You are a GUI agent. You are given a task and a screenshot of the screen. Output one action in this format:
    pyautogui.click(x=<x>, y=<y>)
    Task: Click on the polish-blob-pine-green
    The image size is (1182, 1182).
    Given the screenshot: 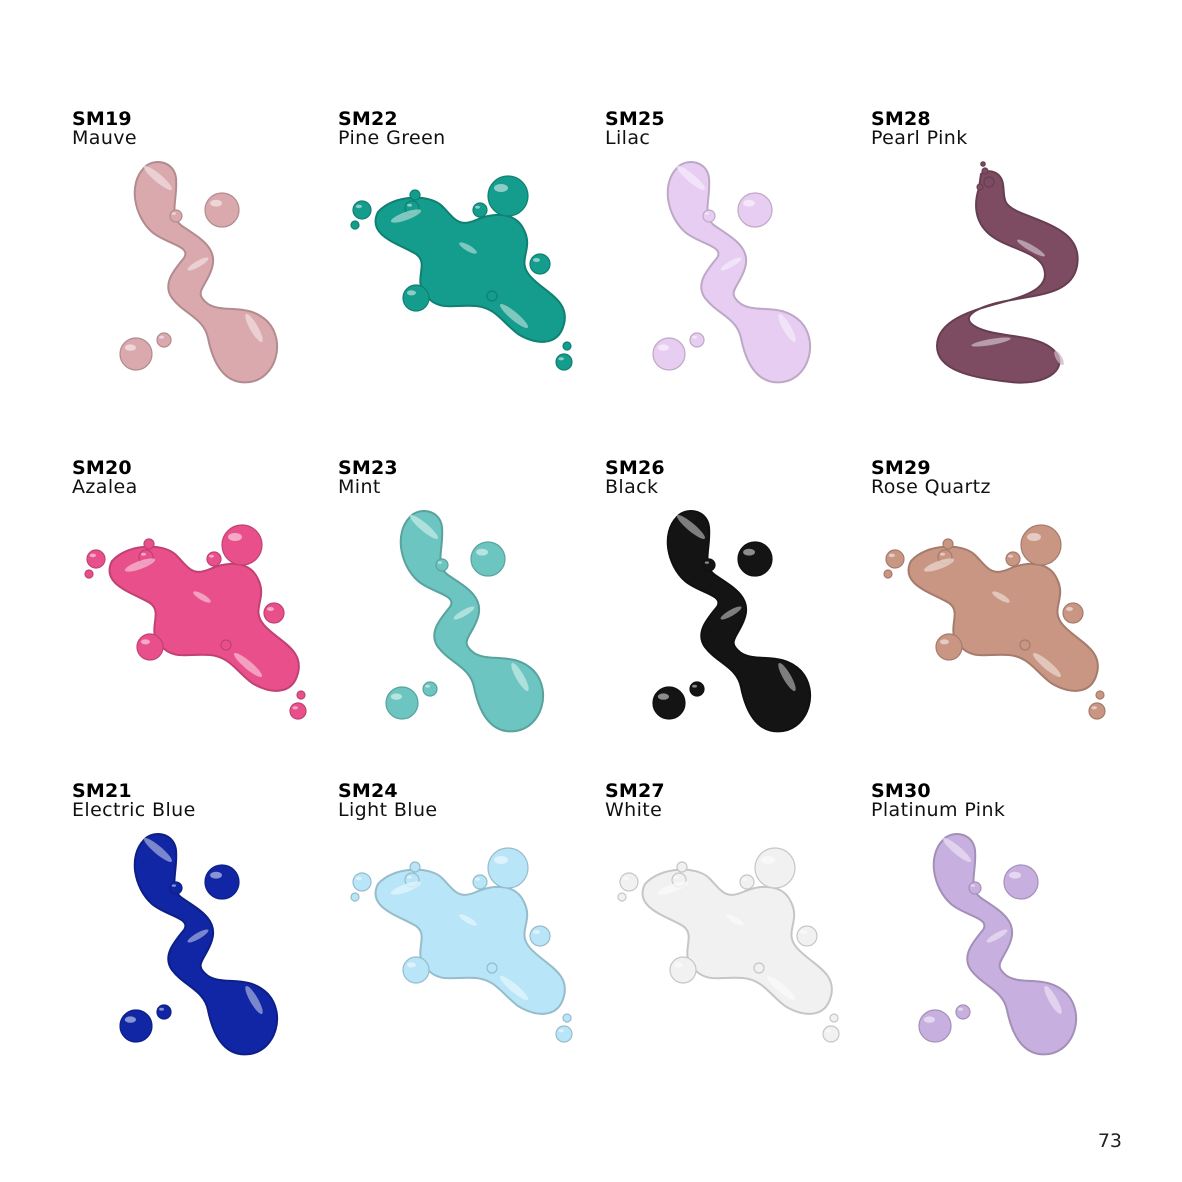 What is the action you would take?
    pyautogui.click(x=461, y=273)
    